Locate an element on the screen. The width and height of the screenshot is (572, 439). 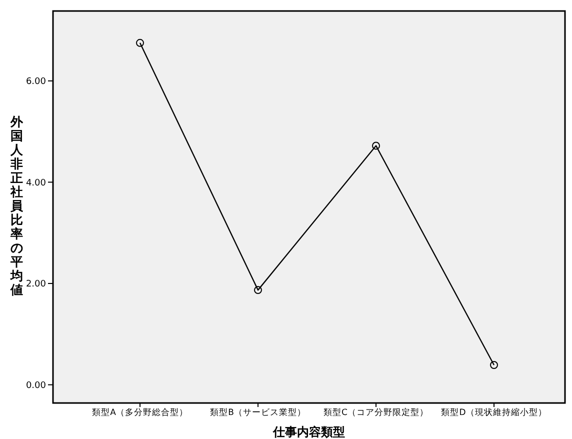
text: 外国人非正社員比率の平均値 is located at coordinates (17, 206).